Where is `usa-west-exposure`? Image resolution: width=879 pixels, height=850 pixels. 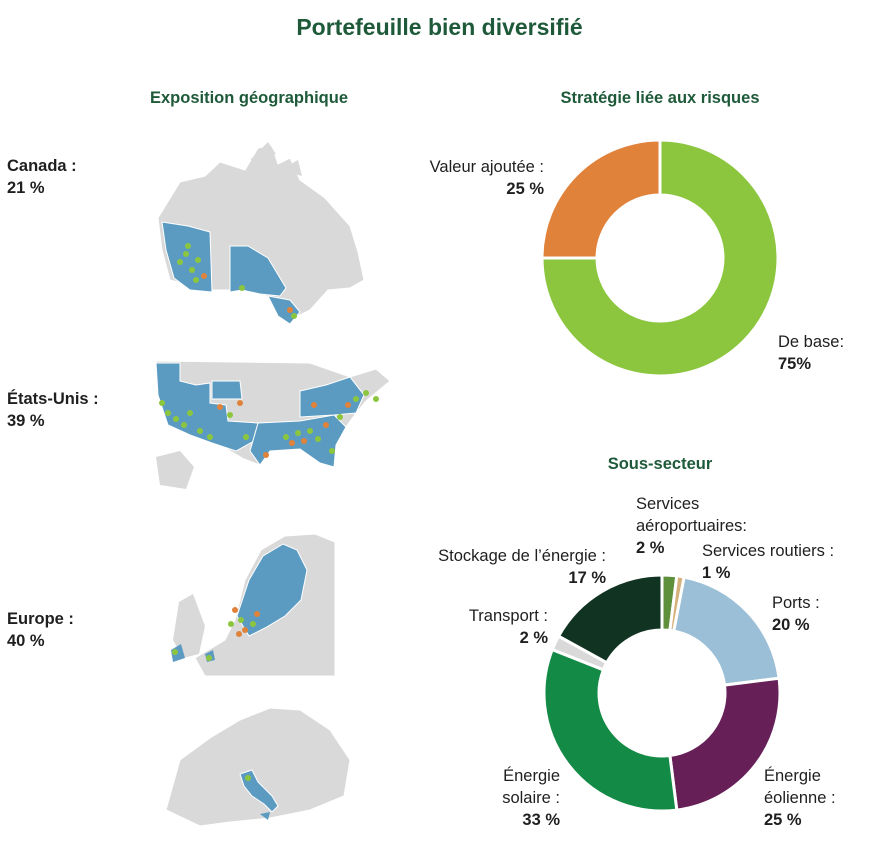
usa-west-exposure is located at coordinates (207, 407).